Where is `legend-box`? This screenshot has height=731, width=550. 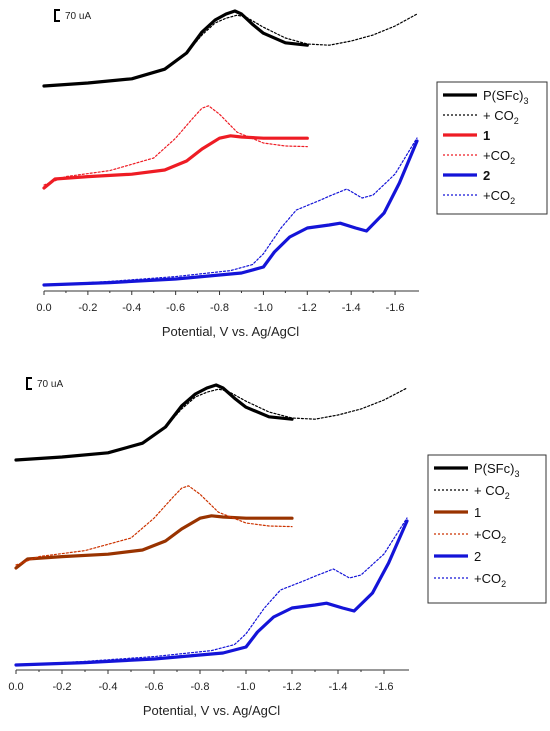
legend-box is located at coordinates (492, 148).